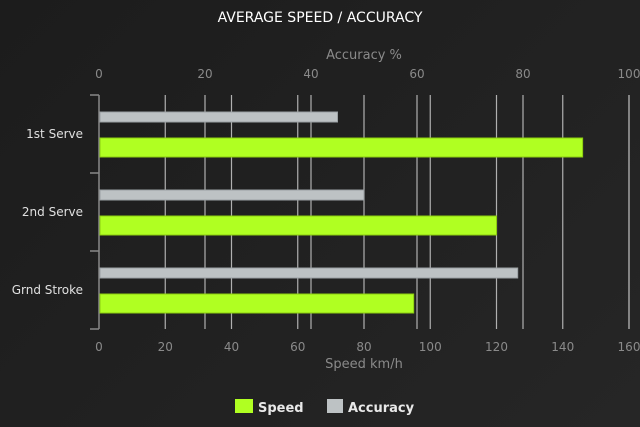 This screenshot has height=427, width=640. What do you see at coordinates (562, 347) in the screenshot?
I see `tick-label-bottom: 140` at bounding box center [562, 347].